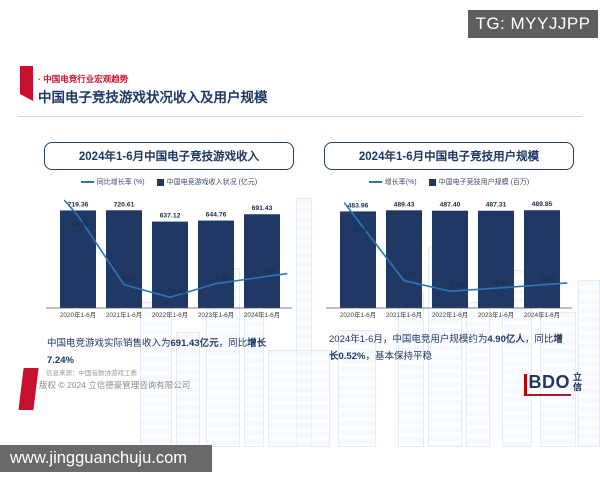 The image size is (600, 480). Describe the element at coordinates (300, 116) in the screenshot. I see `header-divider` at that location.